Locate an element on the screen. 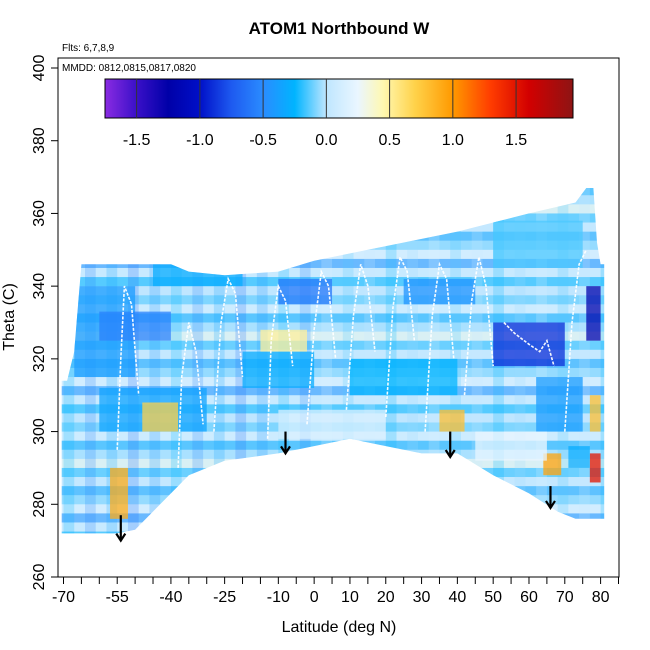 This screenshot has height=650, width=650. y-axis-title: Theta (C) is located at coordinates (9, 317).